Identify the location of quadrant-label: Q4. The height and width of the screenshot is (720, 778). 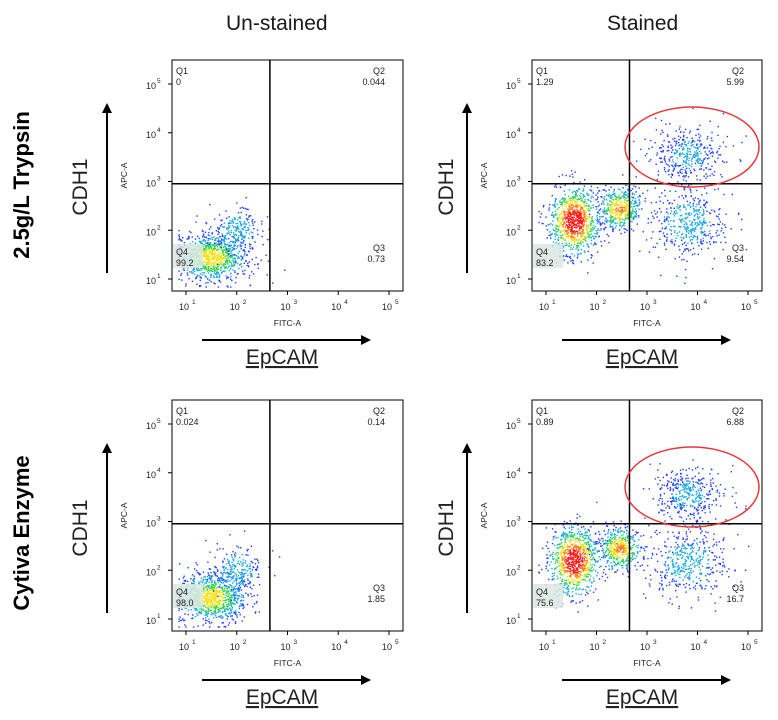
(182, 252).